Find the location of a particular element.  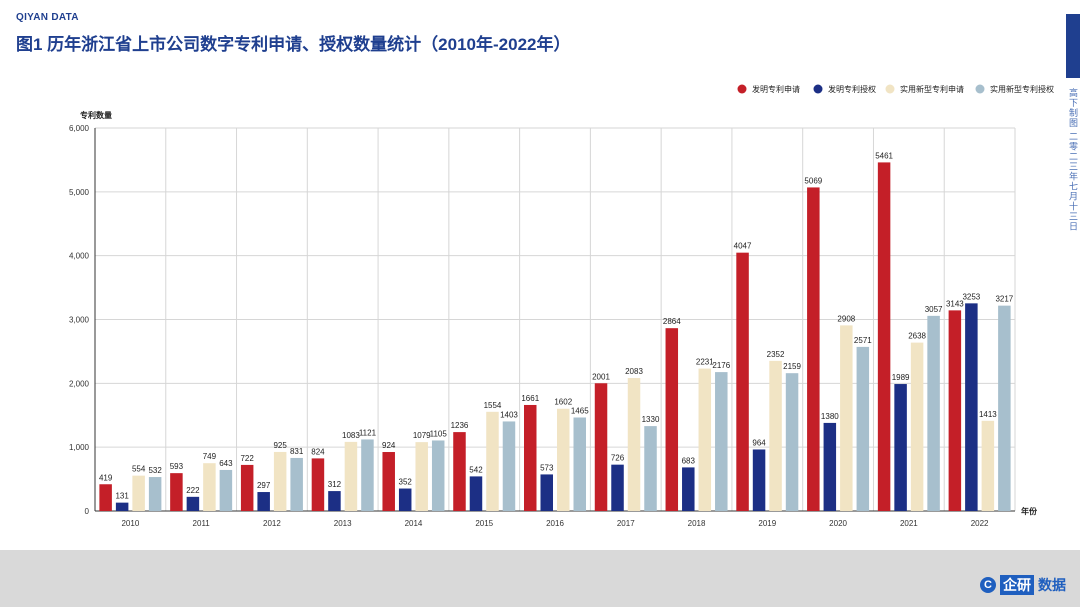

data-label: 2001 is located at coordinates (601, 376).